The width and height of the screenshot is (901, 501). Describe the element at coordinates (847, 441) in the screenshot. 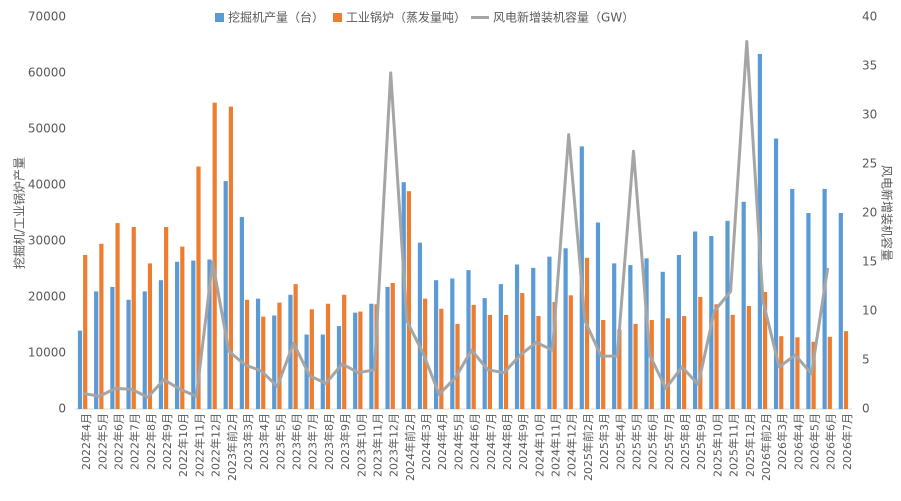

I see `x-tick-label: 2026年7月` at that location.